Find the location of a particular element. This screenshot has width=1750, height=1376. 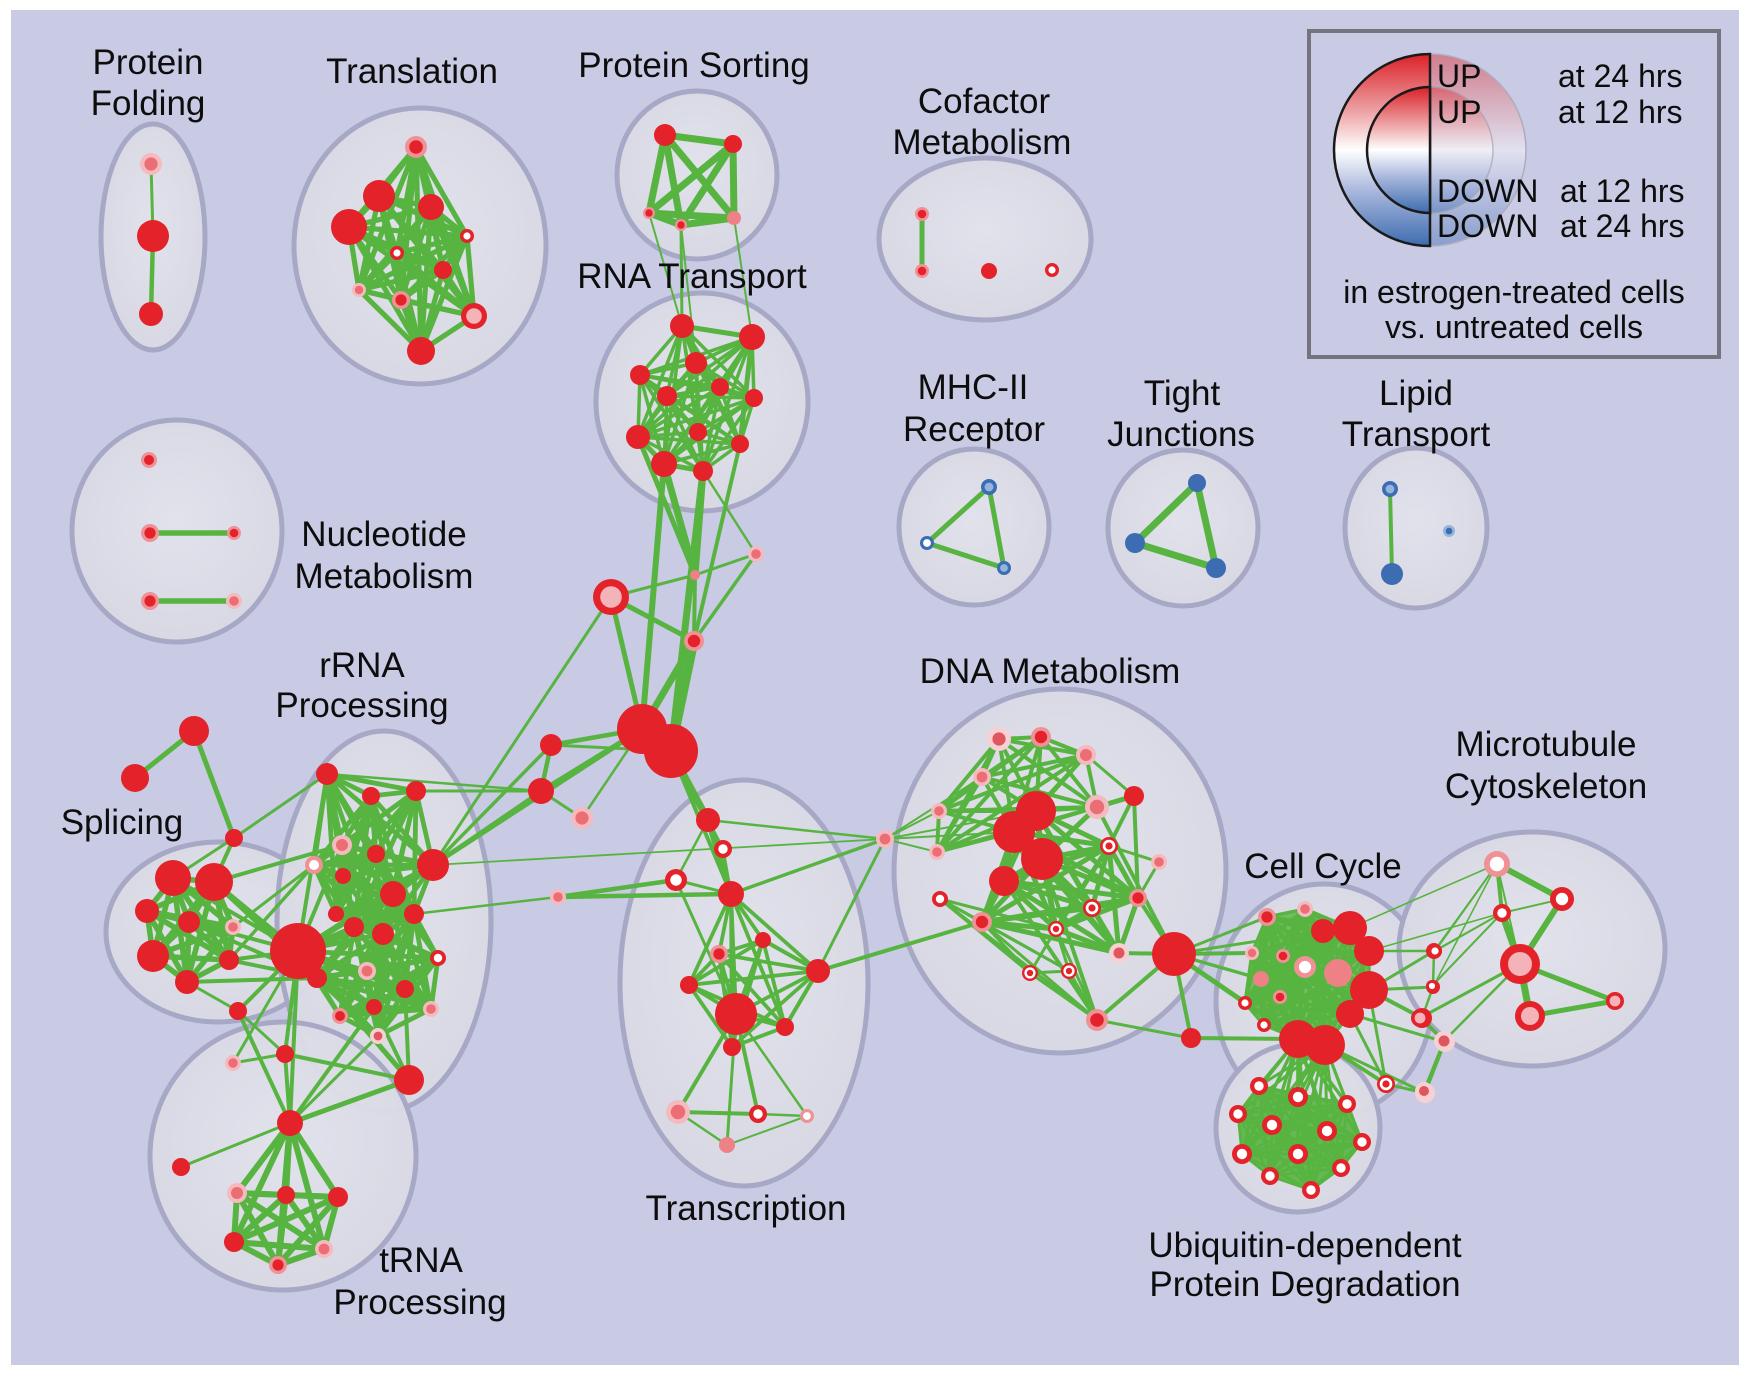

svg-text: Cell Cycle is located at coordinates (1323, 866).